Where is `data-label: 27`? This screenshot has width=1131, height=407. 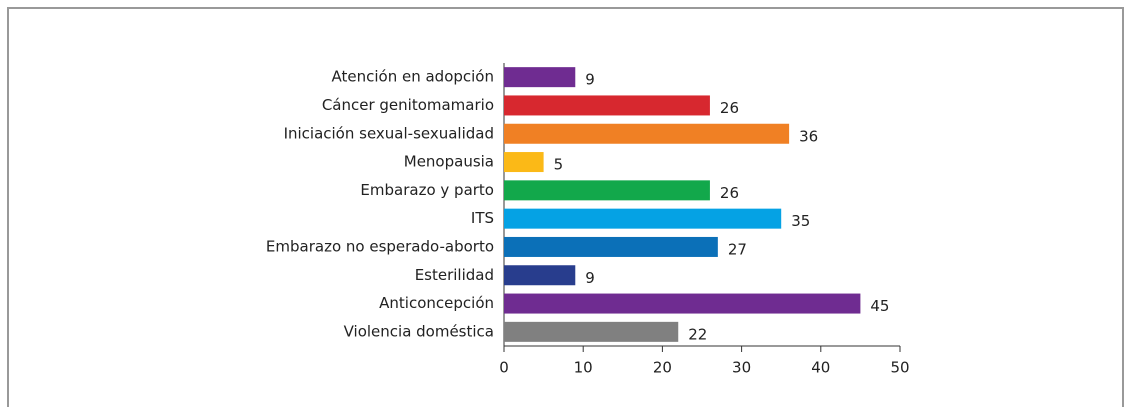 data-label: 27 is located at coordinates (737, 249).